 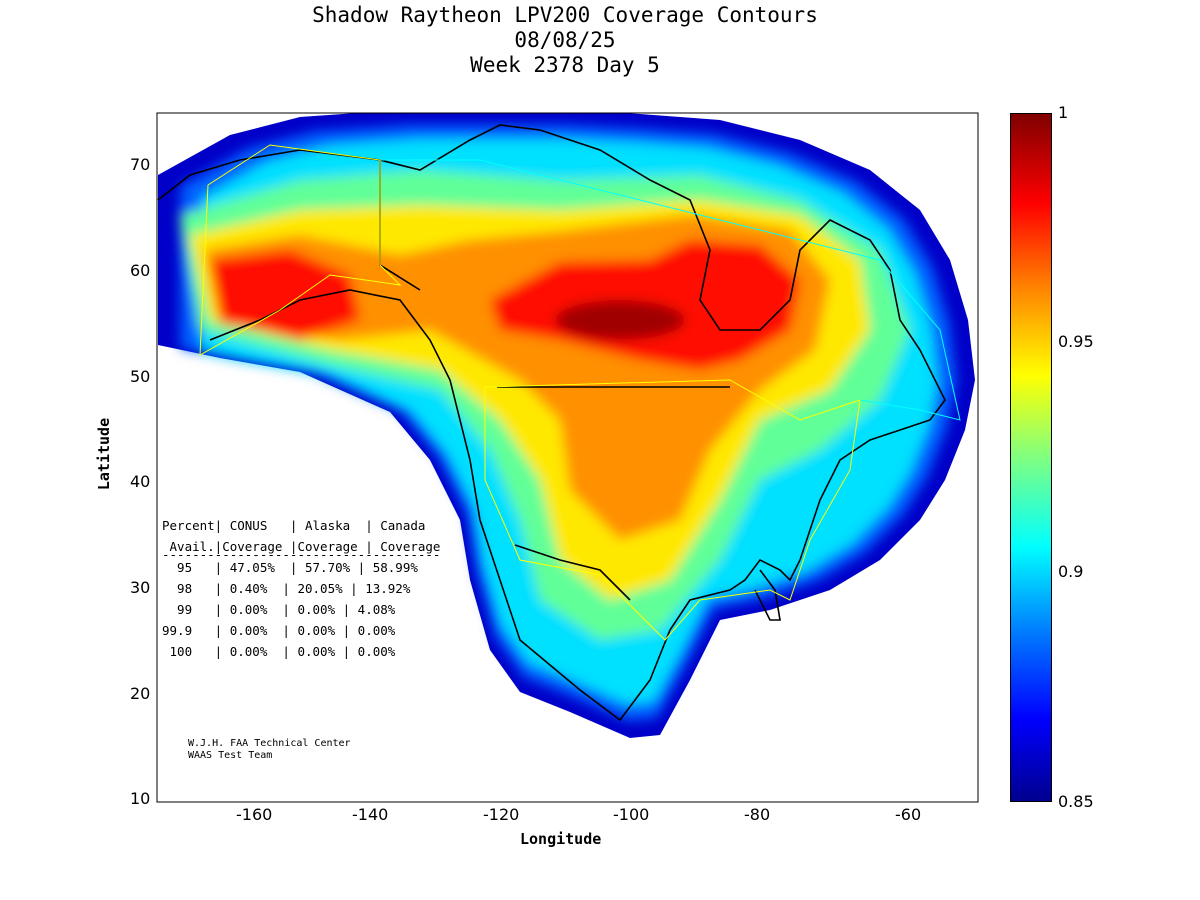 What do you see at coordinates (561, 839) in the screenshot?
I see `x-axis-label: Longitude` at bounding box center [561, 839].